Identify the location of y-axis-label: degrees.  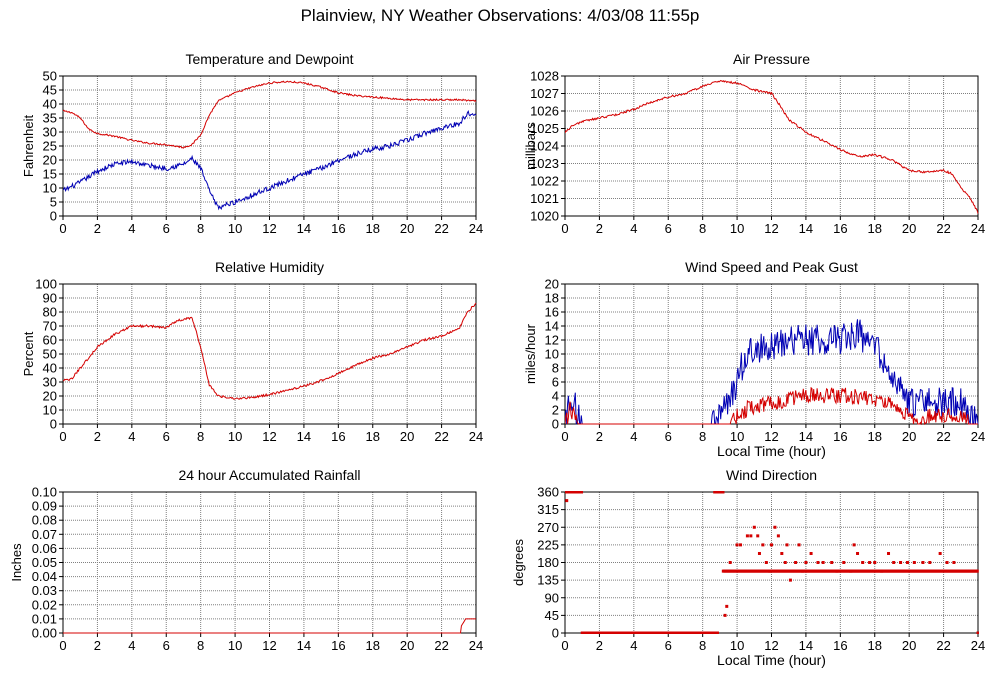
(518, 562).